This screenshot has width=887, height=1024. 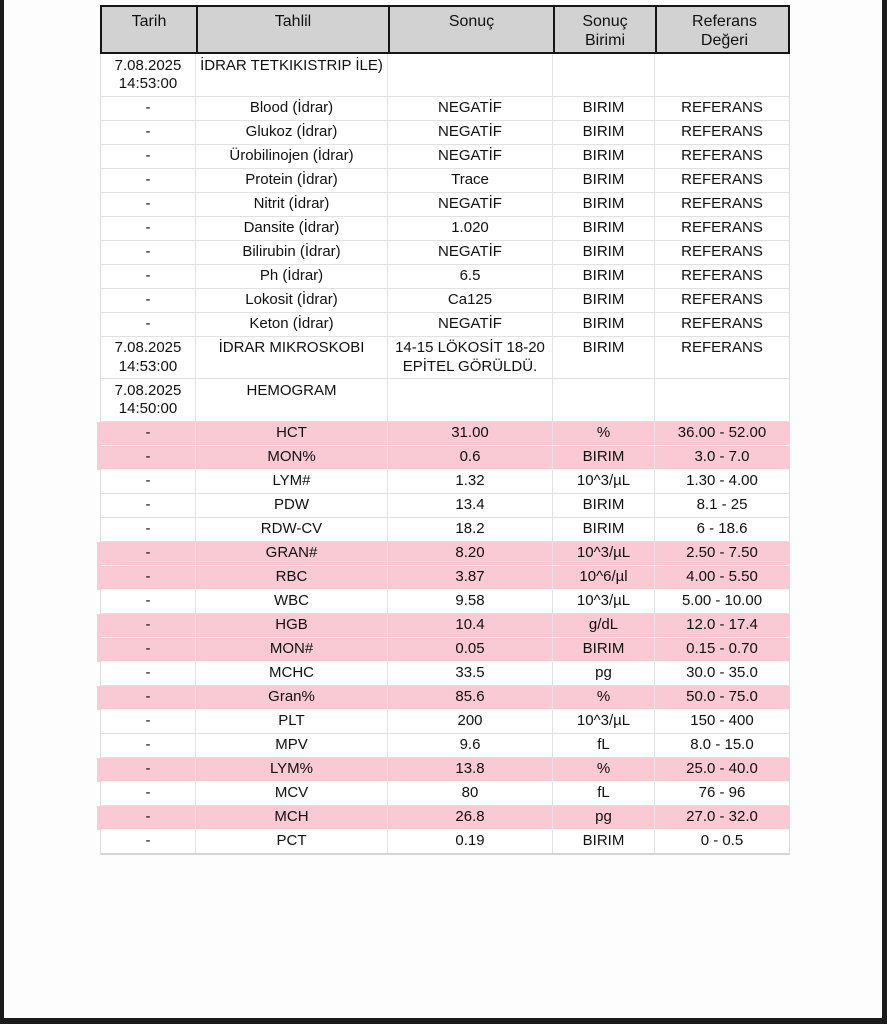 What do you see at coordinates (292, 457) in the screenshot?
I see `cell-tahlil: MON%` at bounding box center [292, 457].